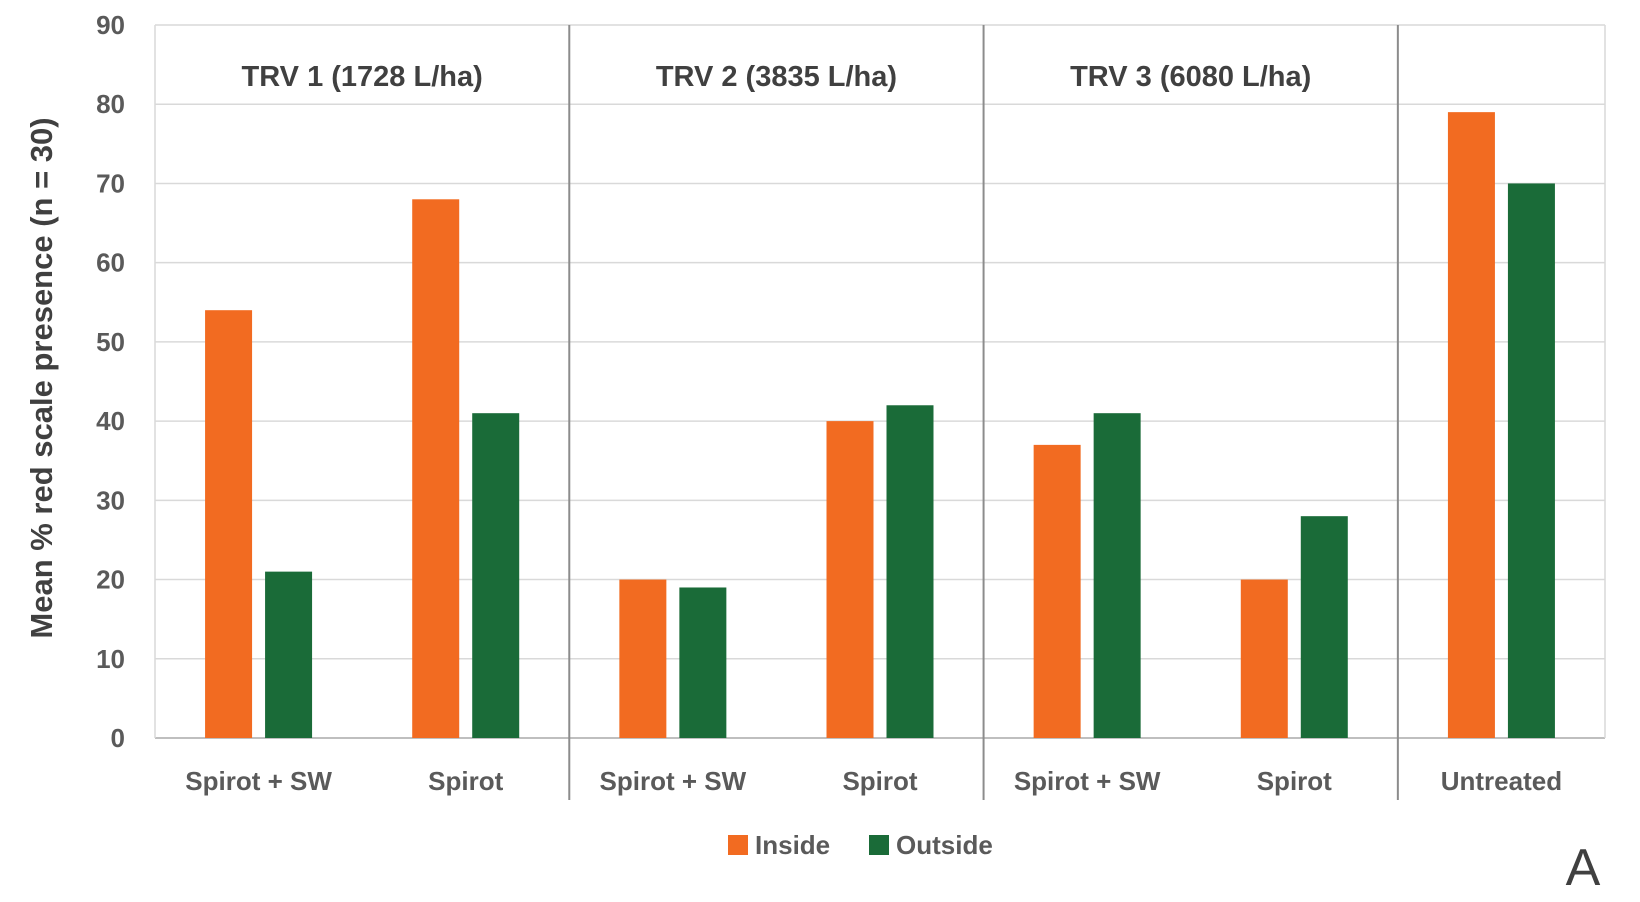 Image resolution: width=1640 pixels, height=902 pixels. What do you see at coordinates (860, 845) in the screenshot?
I see `legend: Inside Outside` at bounding box center [860, 845].